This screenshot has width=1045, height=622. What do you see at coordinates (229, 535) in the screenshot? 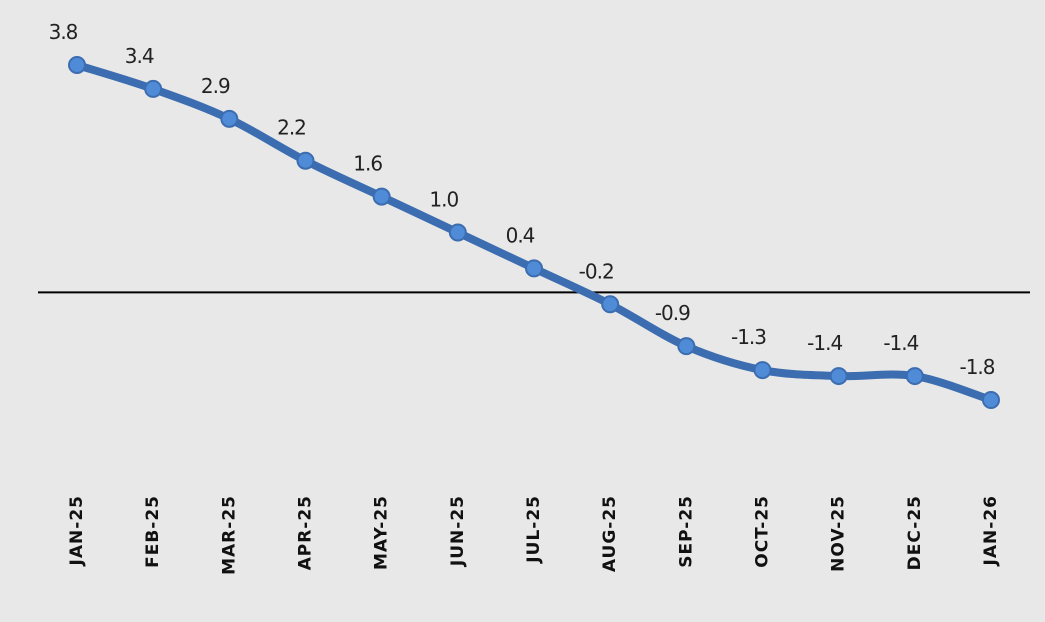
I see `x-tick-label: MAR-25` at bounding box center [229, 535].